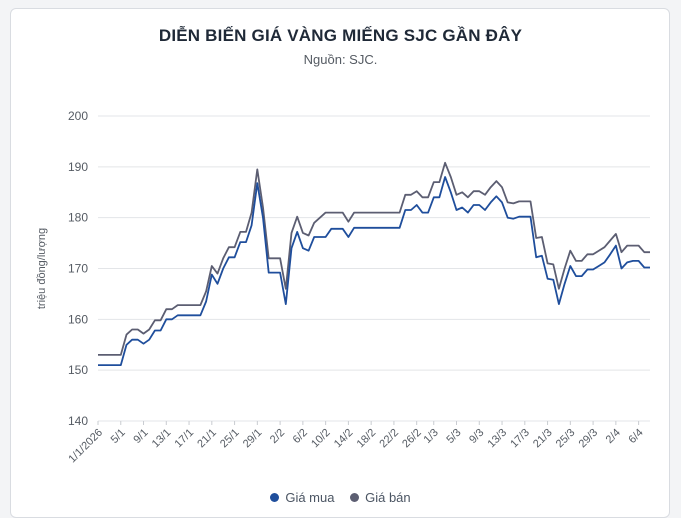  I want to click on x-tick-label: 21/3, so click(543, 439).